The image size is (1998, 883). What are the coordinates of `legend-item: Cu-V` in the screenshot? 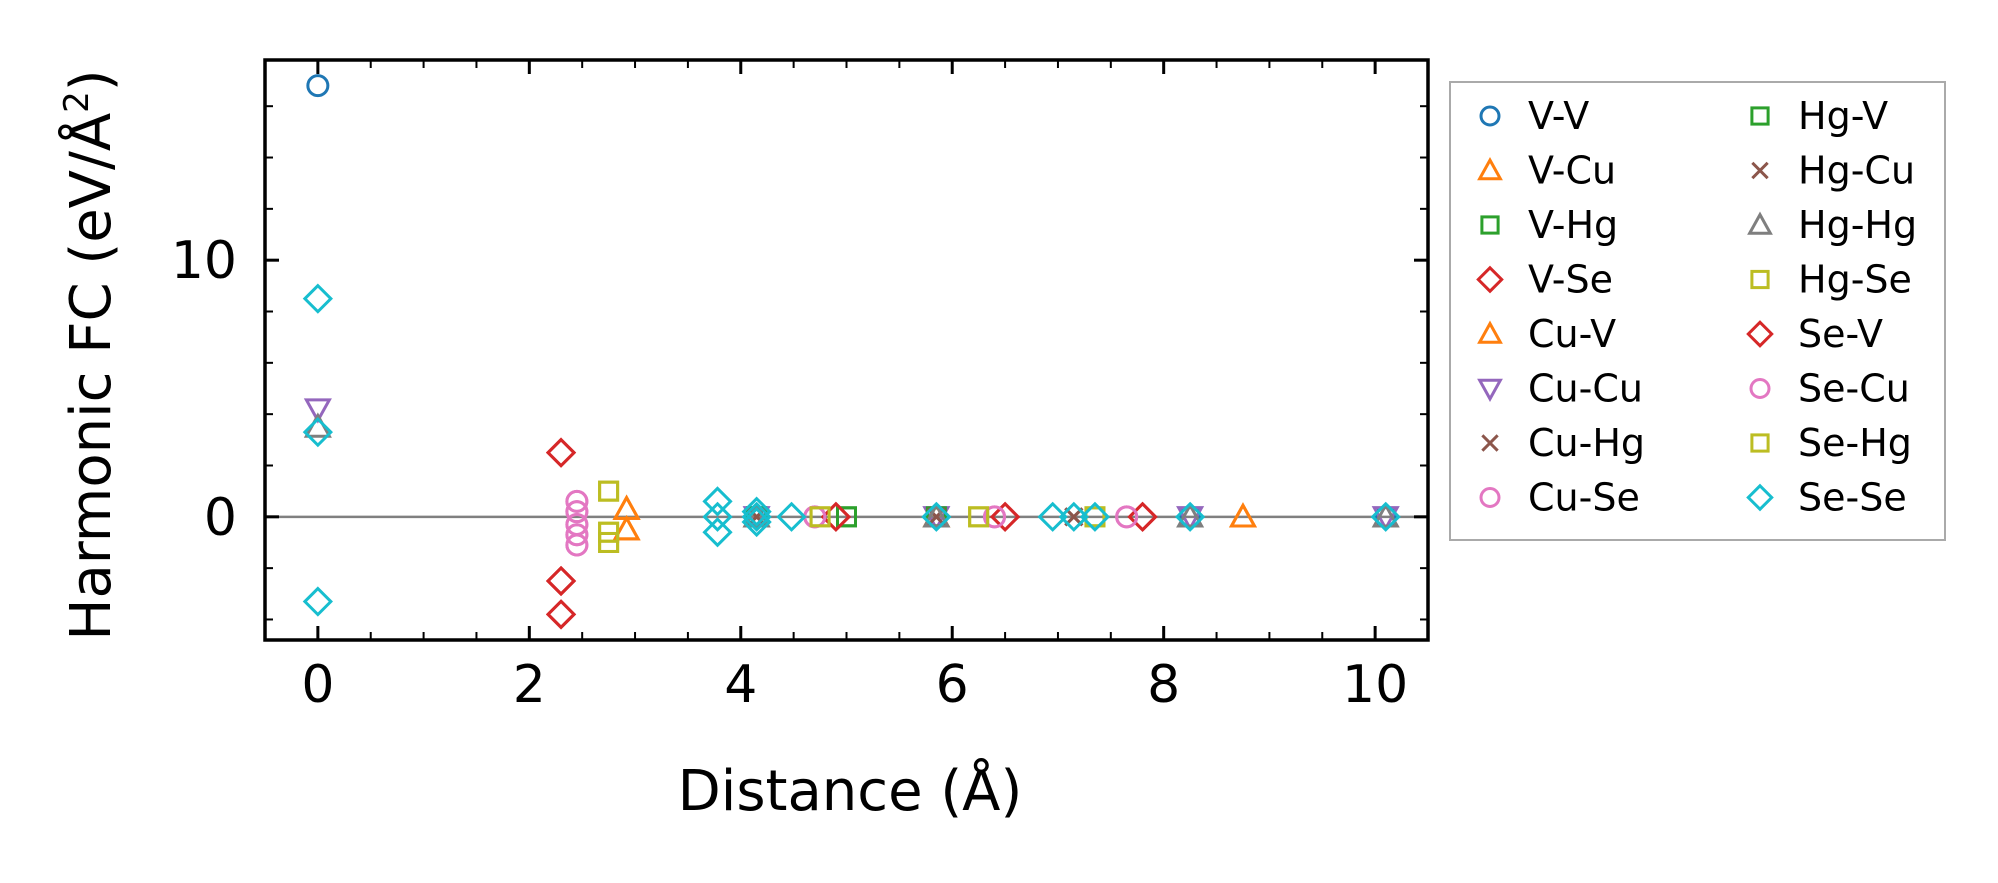 It's located at (1546, 334).